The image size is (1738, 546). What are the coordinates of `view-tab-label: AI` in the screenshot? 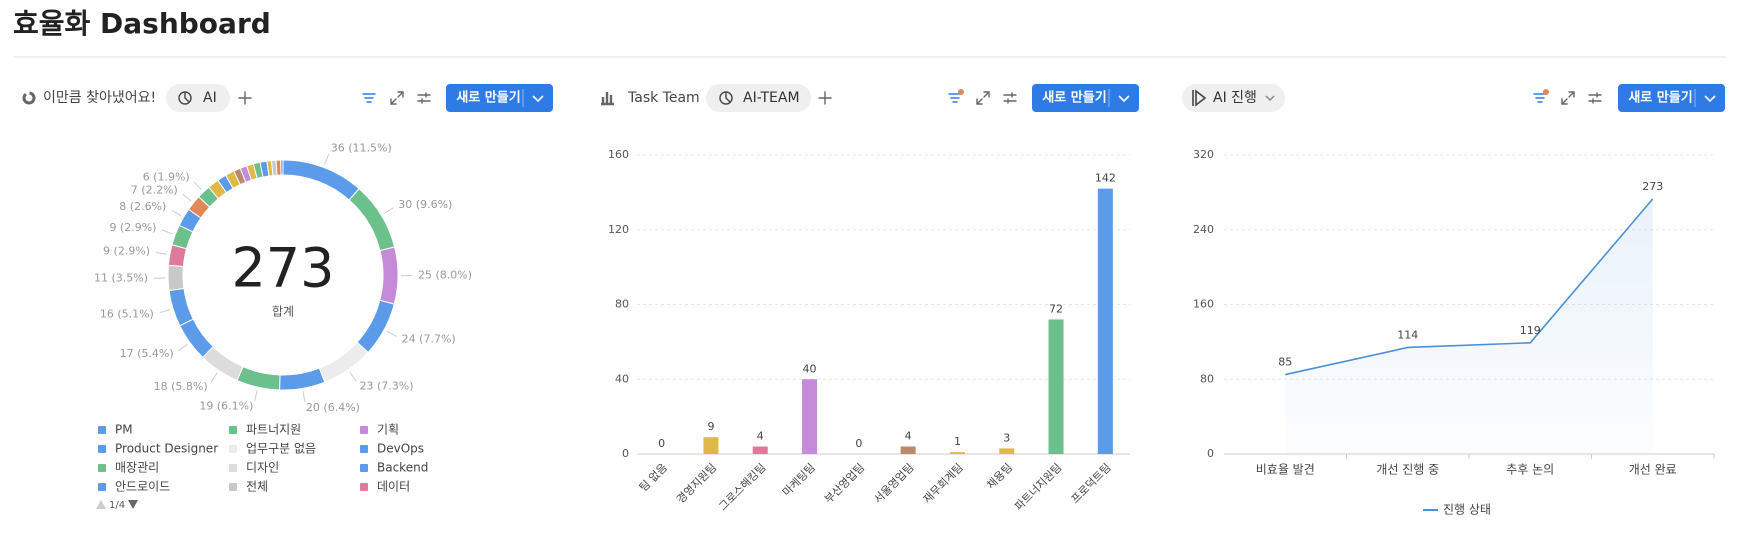 It's located at (210, 98).